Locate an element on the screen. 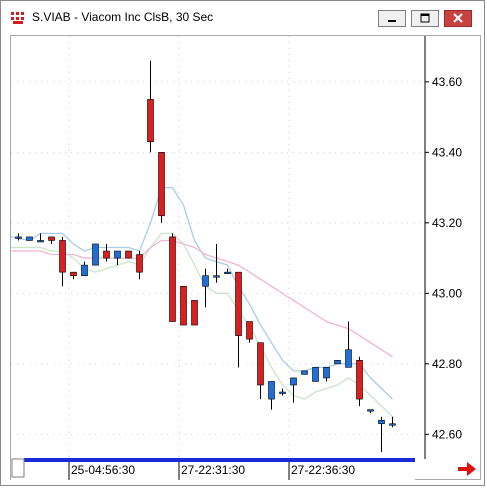 The width and height of the screenshot is (487, 488). maximize-icon is located at coordinates (425, 18).